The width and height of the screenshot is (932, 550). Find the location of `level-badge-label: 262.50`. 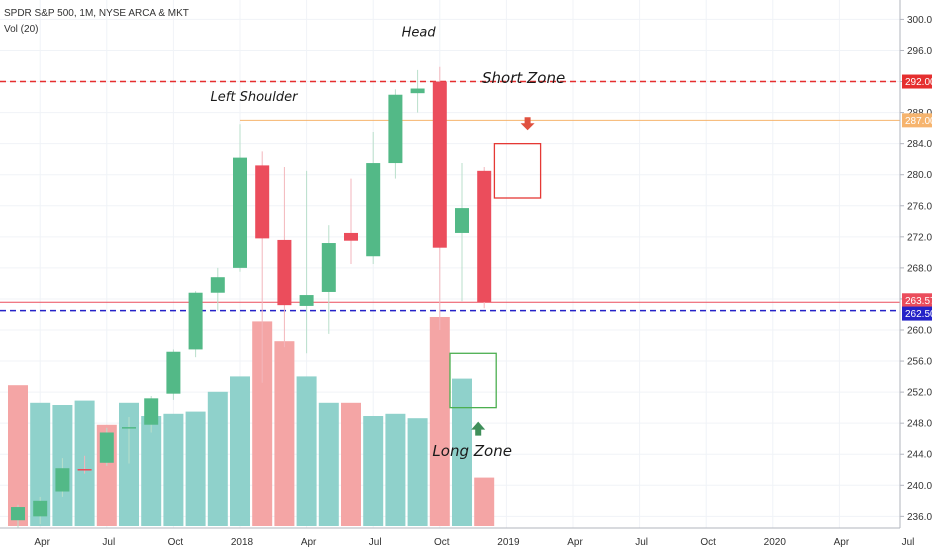

level-badge-label: 262.50 is located at coordinates (918, 314).